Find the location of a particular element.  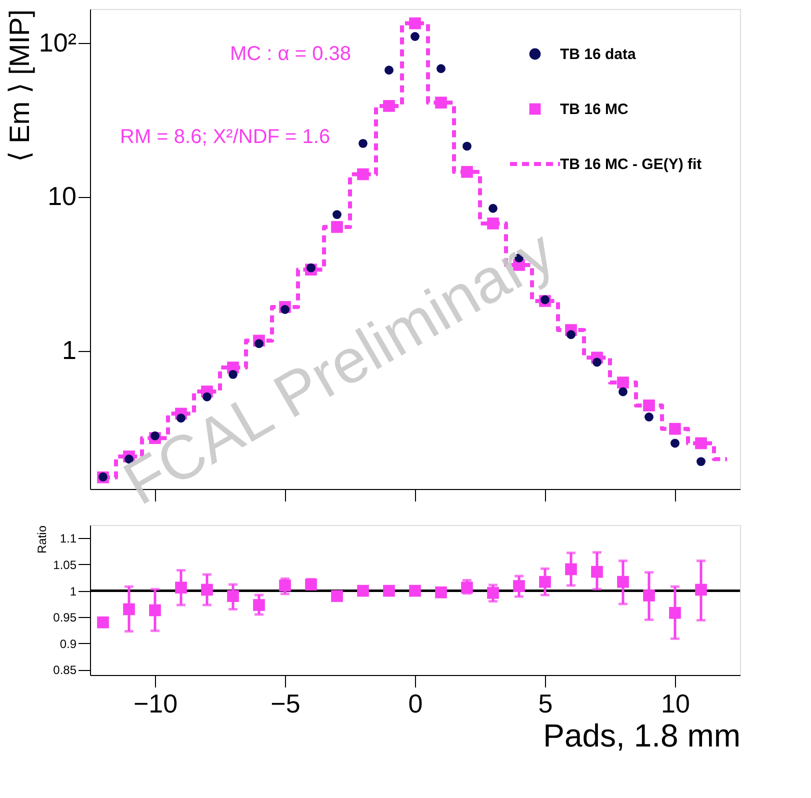

y-tick-label: 10² is located at coordinates (57, 42).